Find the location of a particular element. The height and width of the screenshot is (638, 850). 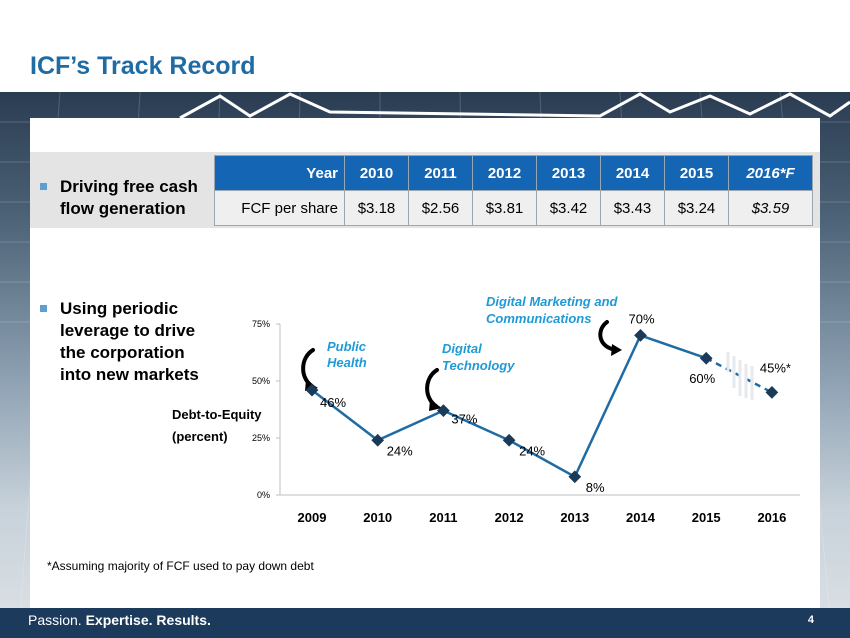

data-label: 37% is located at coordinates (464, 419).